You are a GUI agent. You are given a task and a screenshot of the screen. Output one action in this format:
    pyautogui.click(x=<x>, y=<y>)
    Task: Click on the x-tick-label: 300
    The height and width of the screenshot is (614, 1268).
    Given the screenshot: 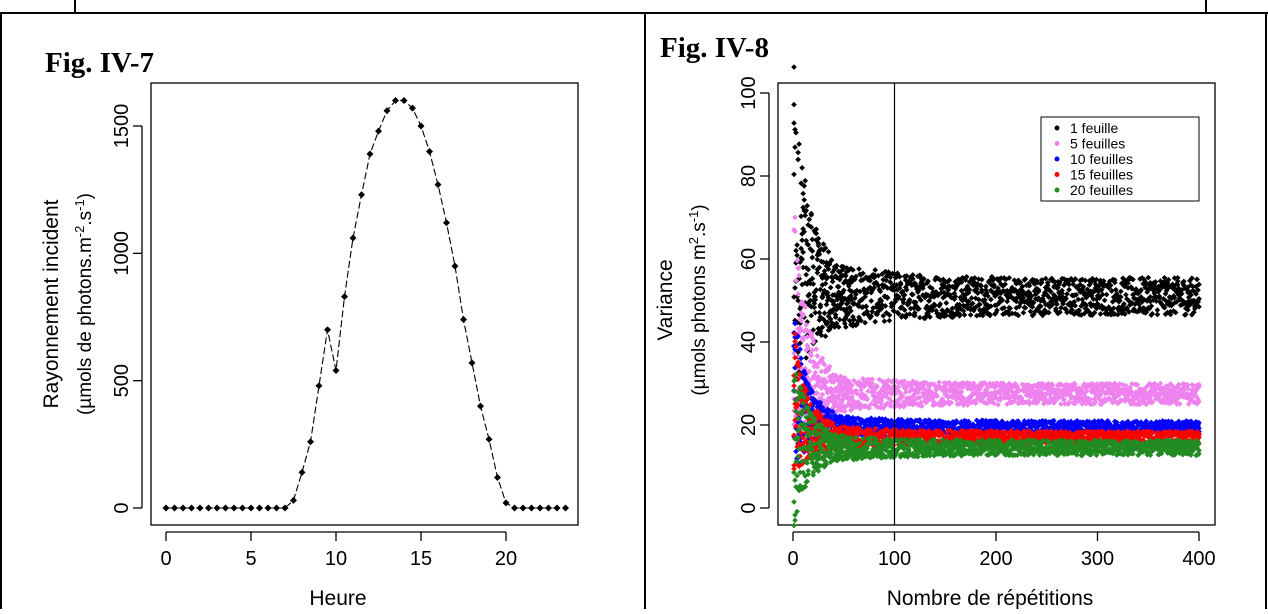 What is the action you would take?
    pyautogui.click(x=1097, y=559)
    